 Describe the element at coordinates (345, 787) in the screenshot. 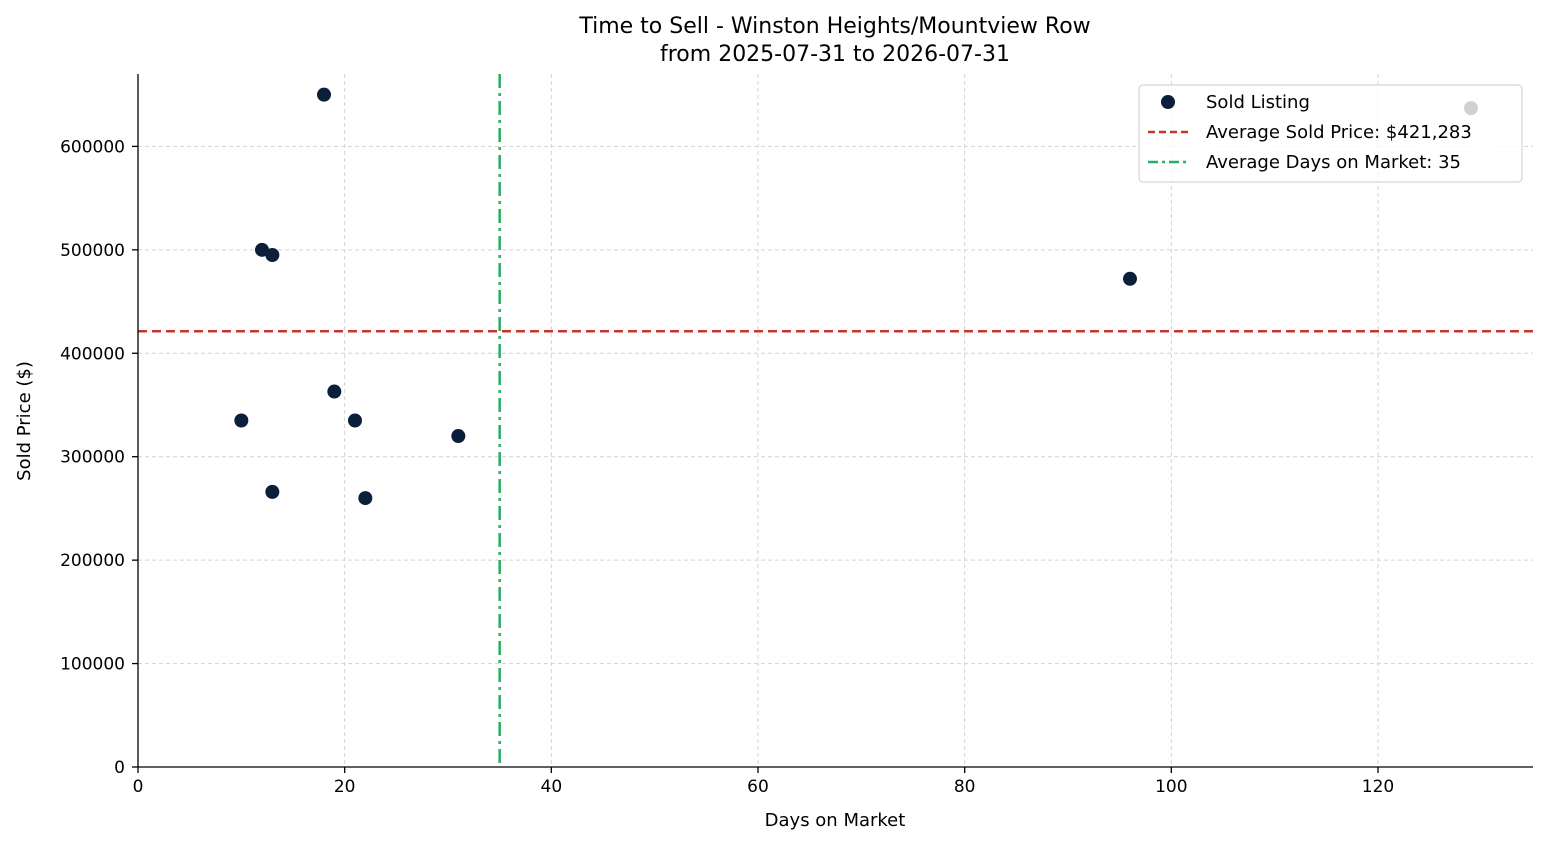

I see `x-tick-label: 20` at that location.